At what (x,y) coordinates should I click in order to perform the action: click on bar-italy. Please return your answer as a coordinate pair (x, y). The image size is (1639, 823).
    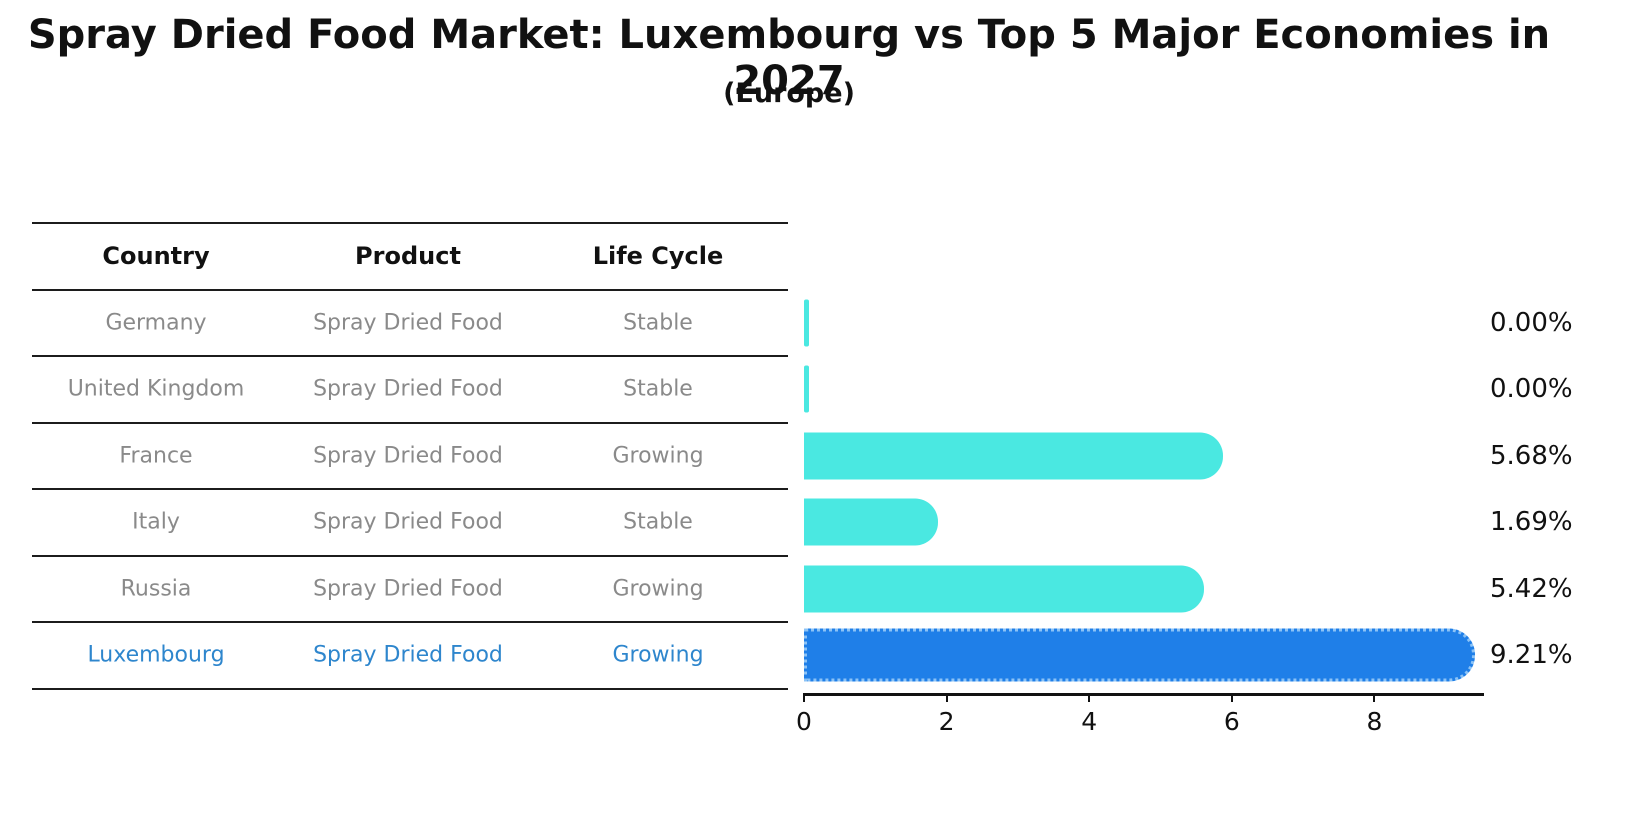
    Looking at the image, I should click on (871, 522).